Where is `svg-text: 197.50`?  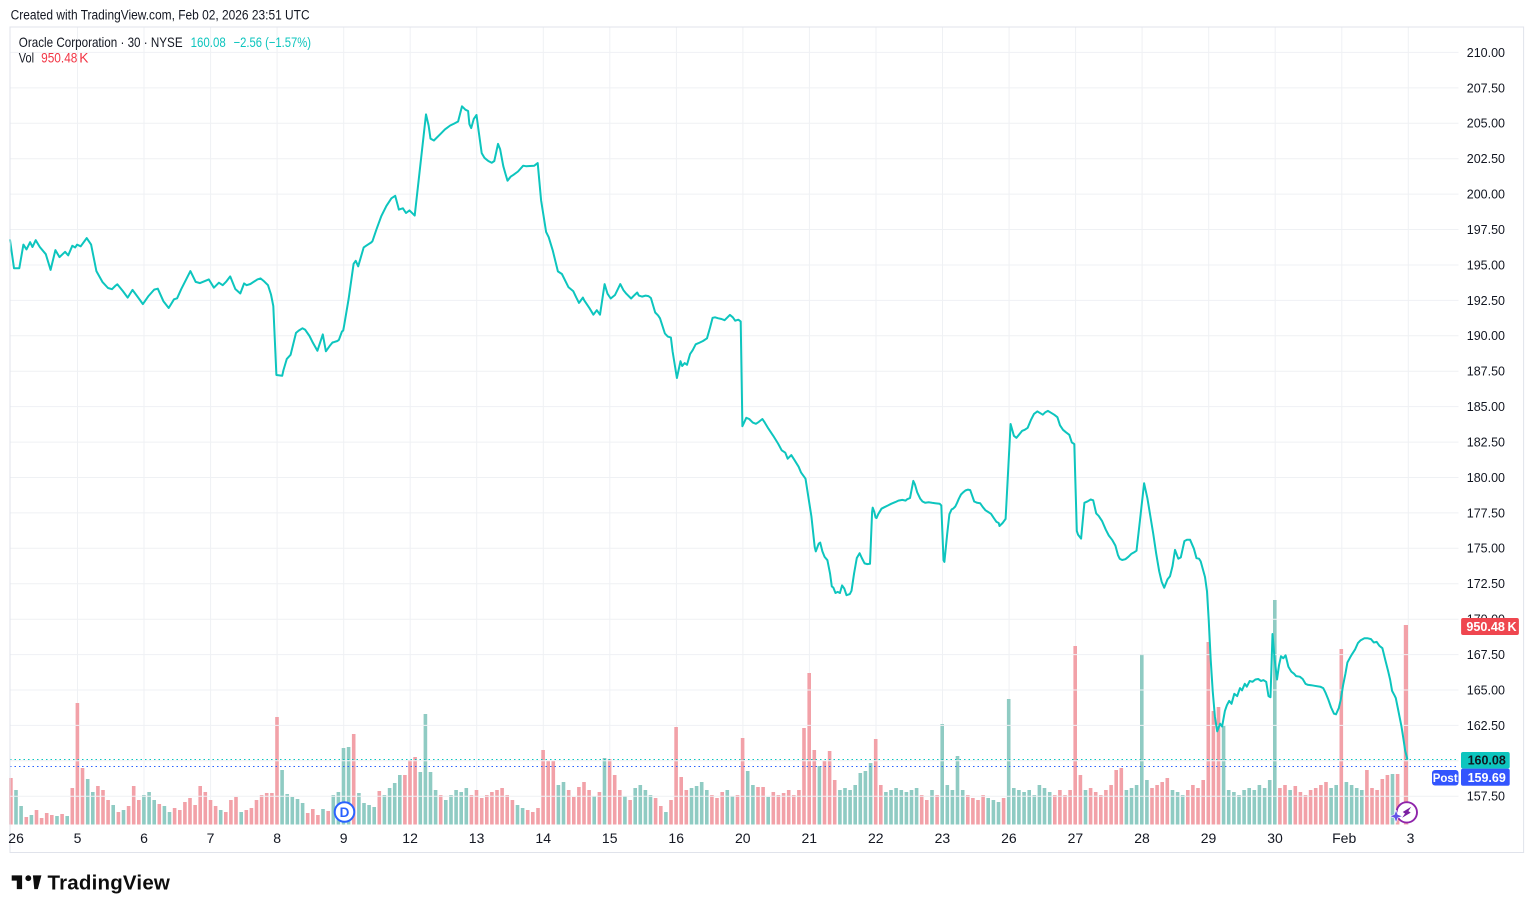
svg-text: 197.50 is located at coordinates (1486, 230).